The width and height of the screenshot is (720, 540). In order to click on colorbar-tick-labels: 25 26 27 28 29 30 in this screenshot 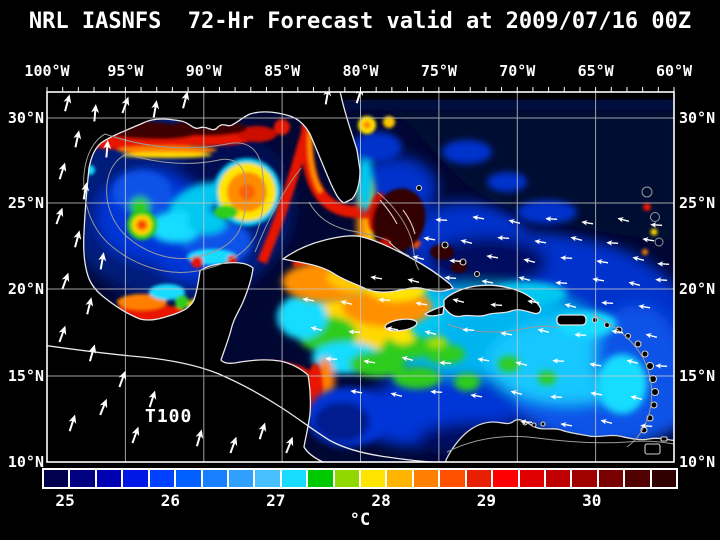, I will do `click(360, 500)`.